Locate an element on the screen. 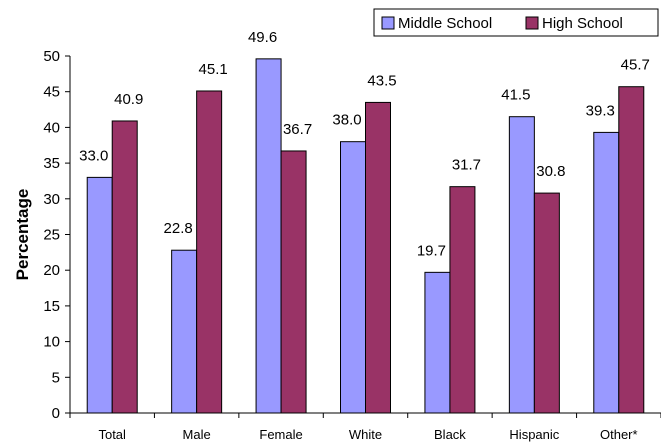  x-tick-label: Black is located at coordinates (450, 434).